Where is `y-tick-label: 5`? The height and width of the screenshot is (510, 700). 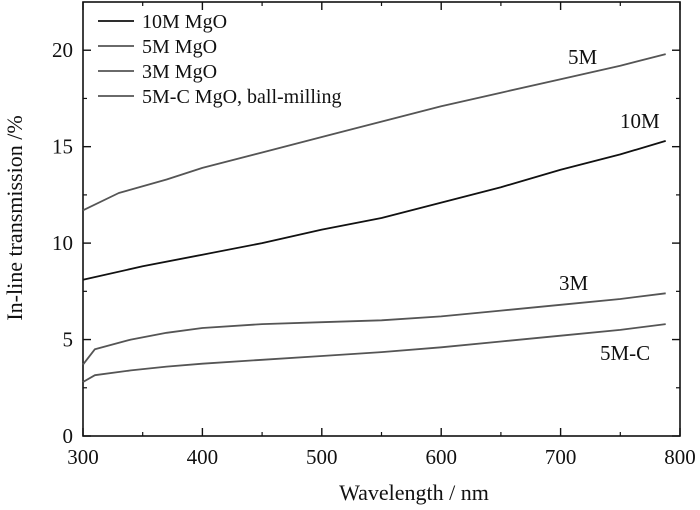
y-tick-label: 5 is located at coordinates (68, 340).